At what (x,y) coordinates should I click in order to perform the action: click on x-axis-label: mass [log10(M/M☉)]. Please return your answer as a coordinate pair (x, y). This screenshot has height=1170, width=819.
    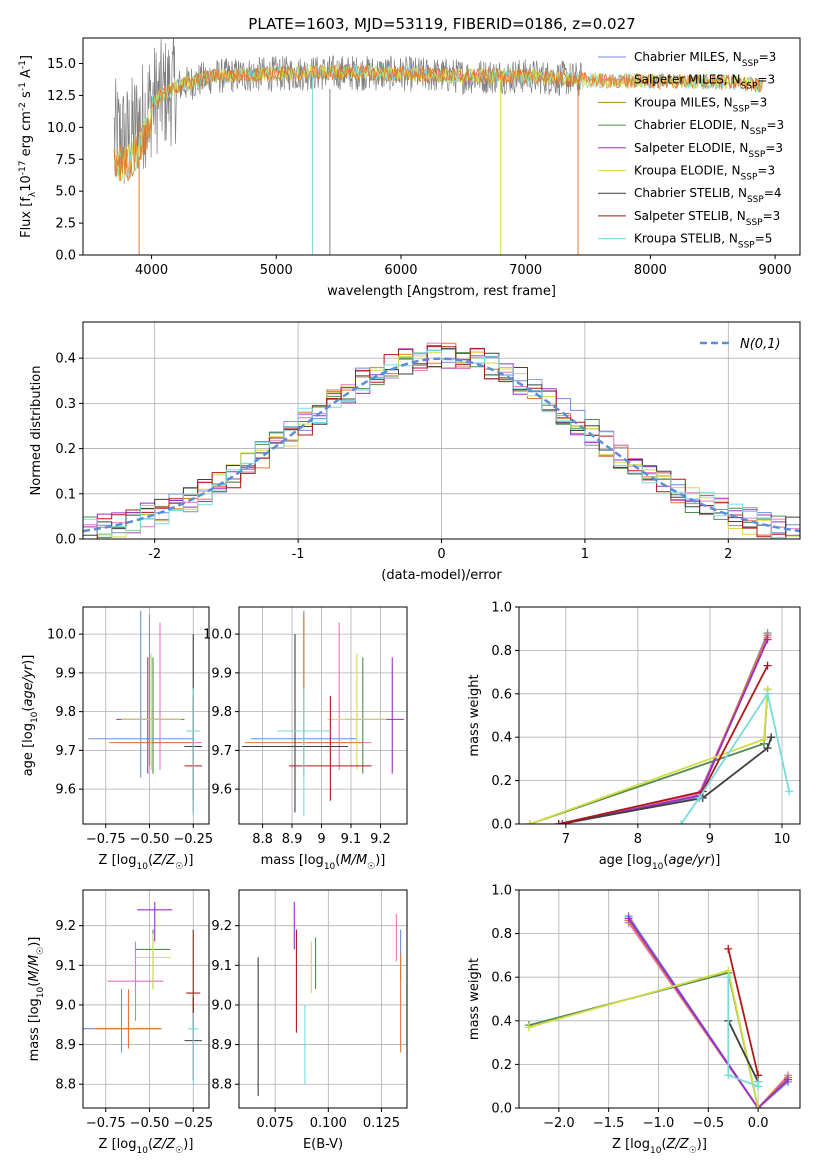
    Looking at the image, I should click on (323, 862).